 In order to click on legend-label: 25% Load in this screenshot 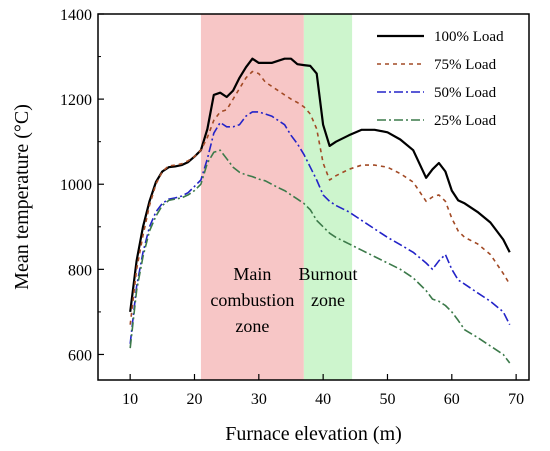, I will do `click(465, 121)`.